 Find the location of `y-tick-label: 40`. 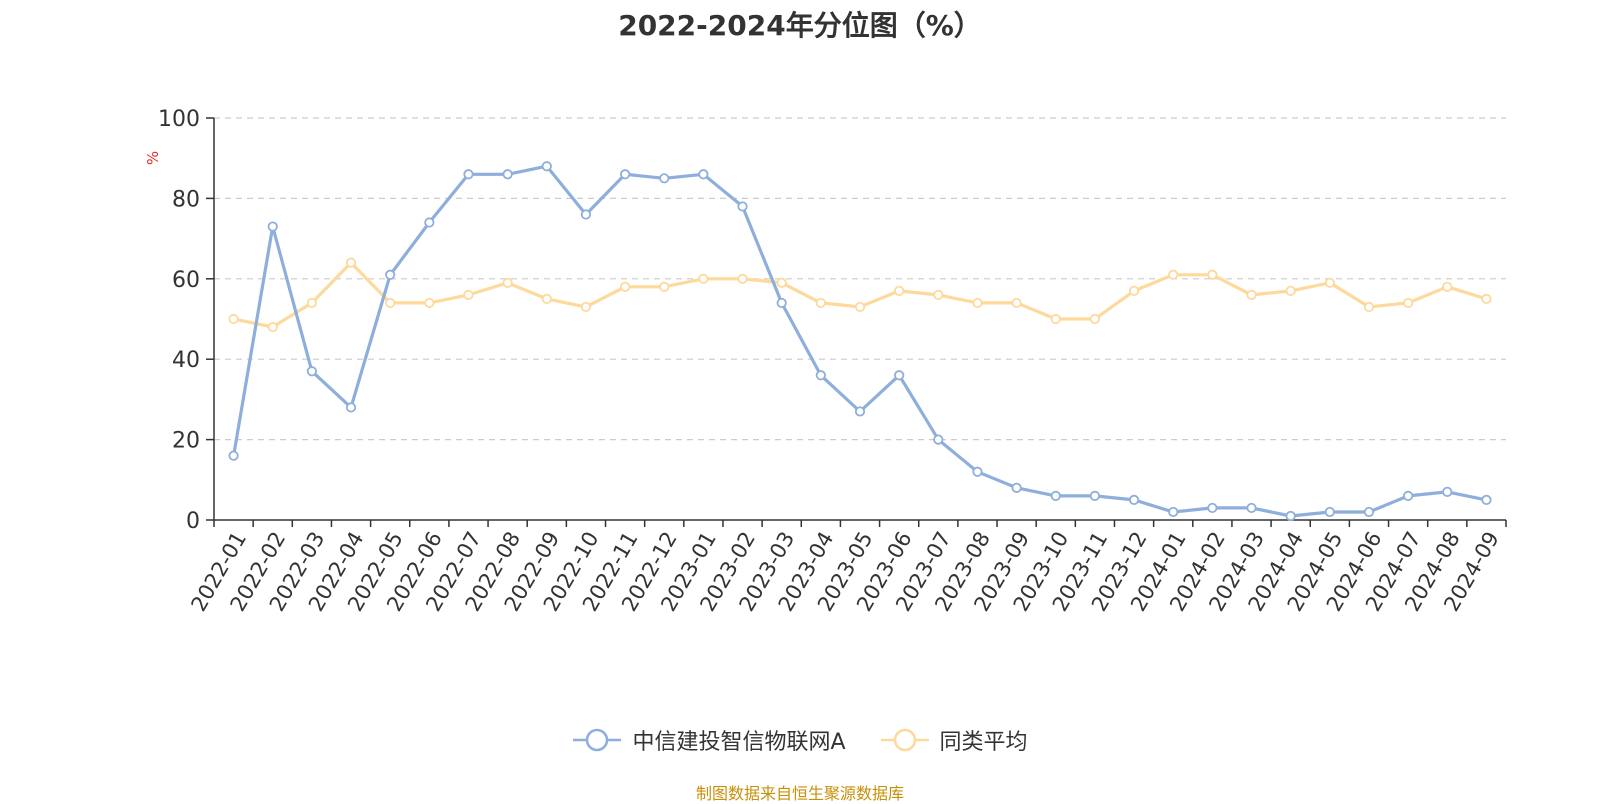

y-tick-label: 40 is located at coordinates (186, 360).